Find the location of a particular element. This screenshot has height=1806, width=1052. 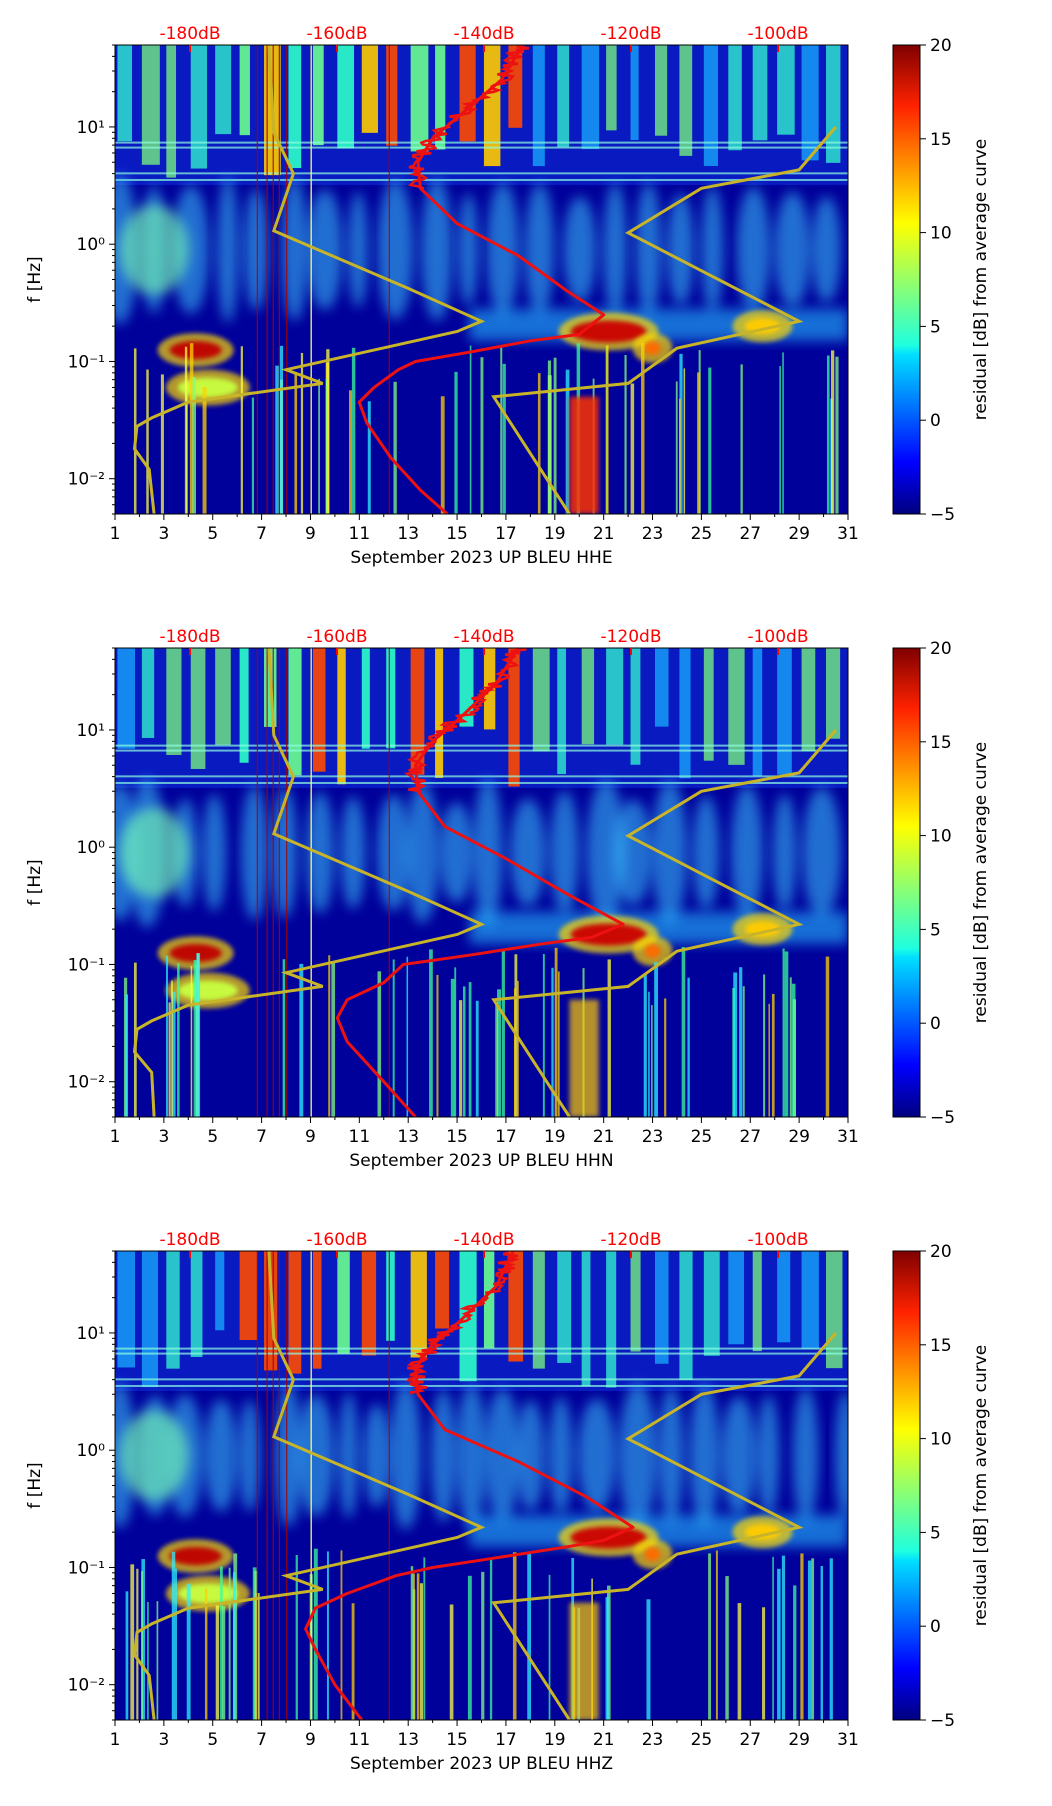

x-axis-label: September 2023 UP BLEU HHZ is located at coordinates (481, 1764).